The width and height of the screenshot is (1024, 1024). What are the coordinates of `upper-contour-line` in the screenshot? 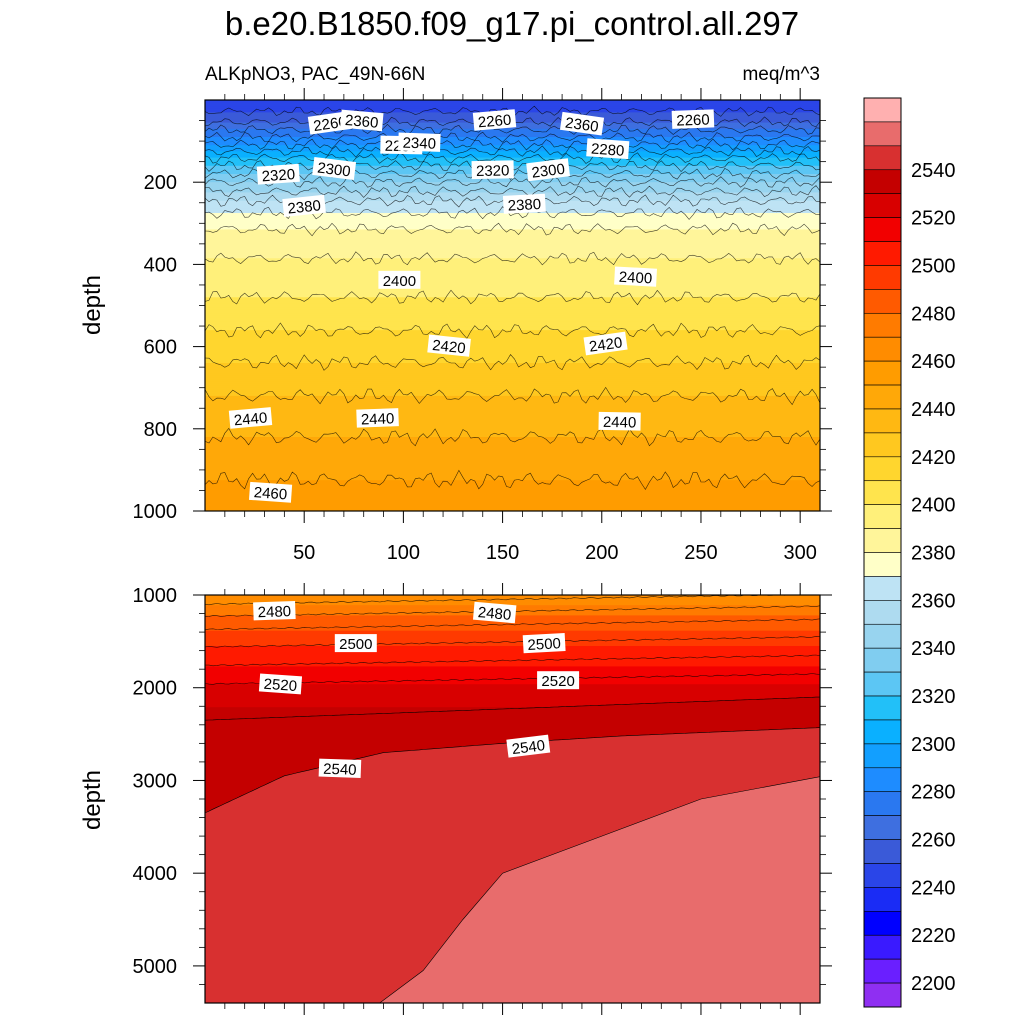 It's located at (512, 258).